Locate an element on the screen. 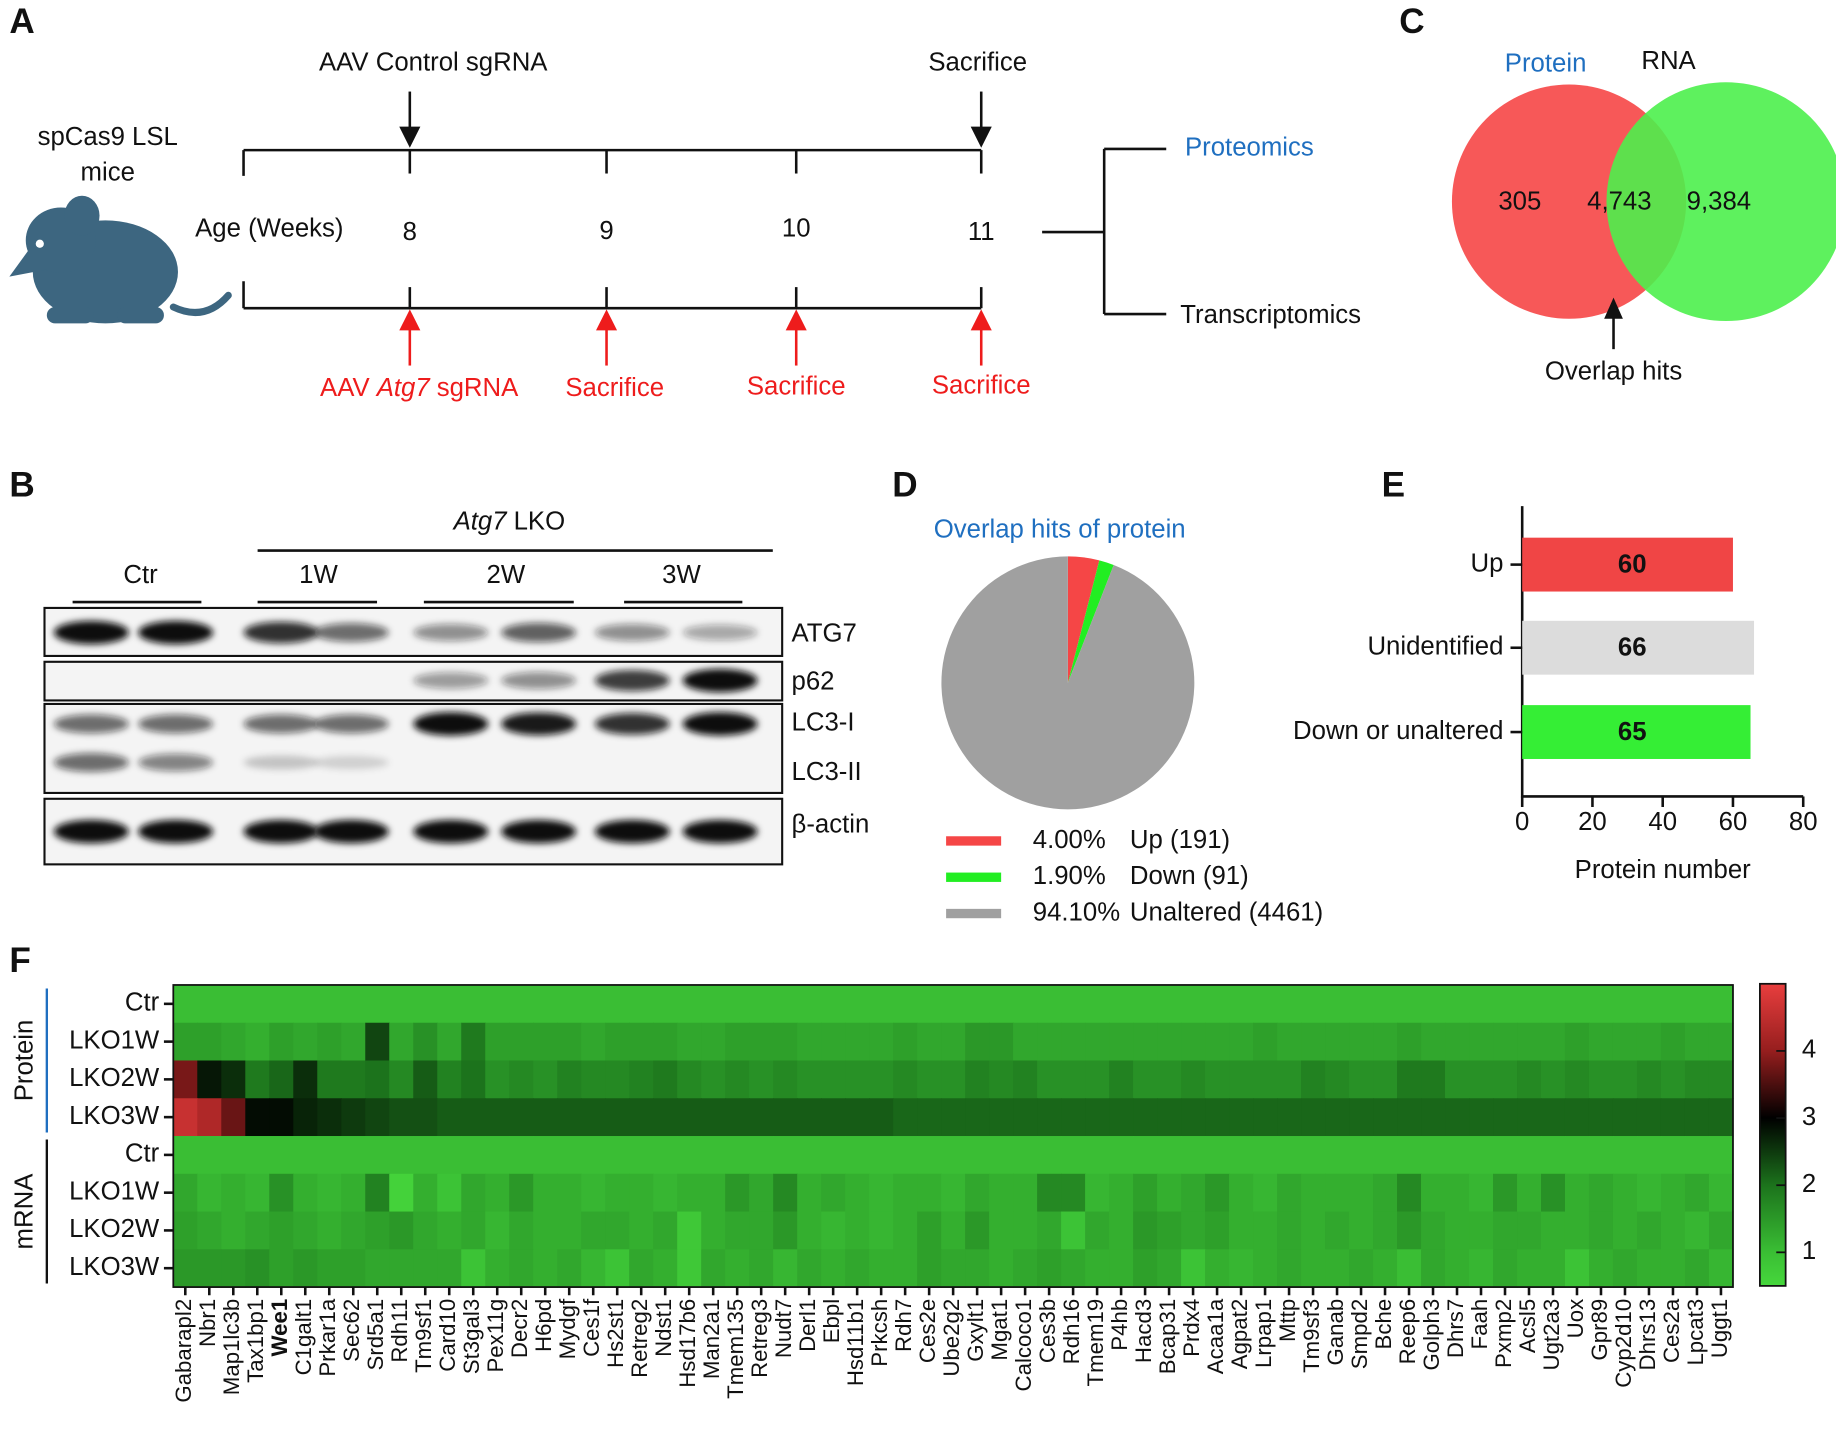  column-label: Ebpl is located at coordinates (831, 1321).